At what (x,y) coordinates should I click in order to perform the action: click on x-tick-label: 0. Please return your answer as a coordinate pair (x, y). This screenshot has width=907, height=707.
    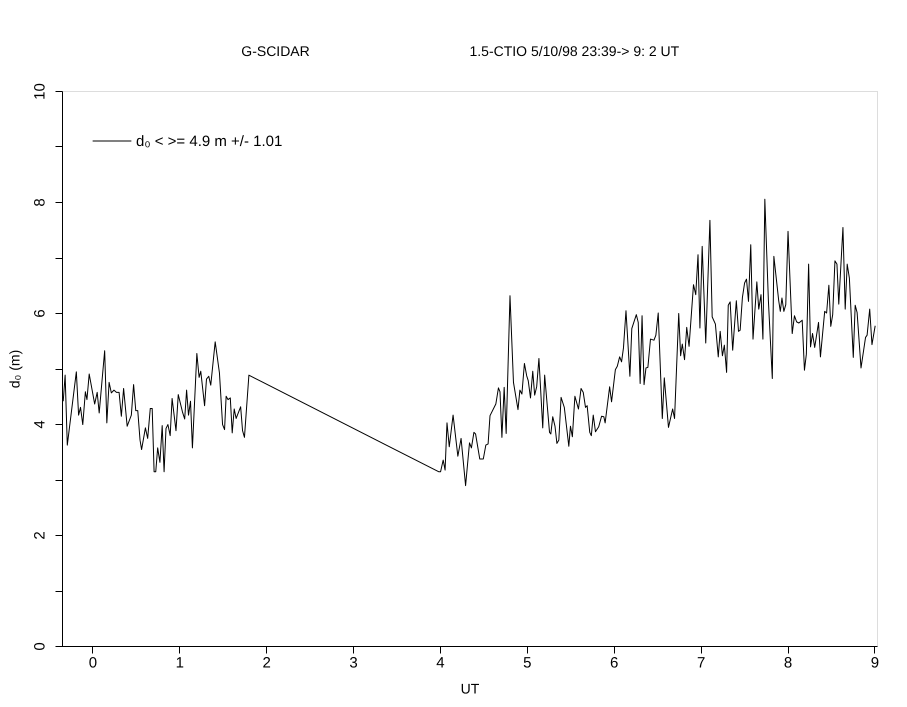
    Looking at the image, I should click on (93, 663).